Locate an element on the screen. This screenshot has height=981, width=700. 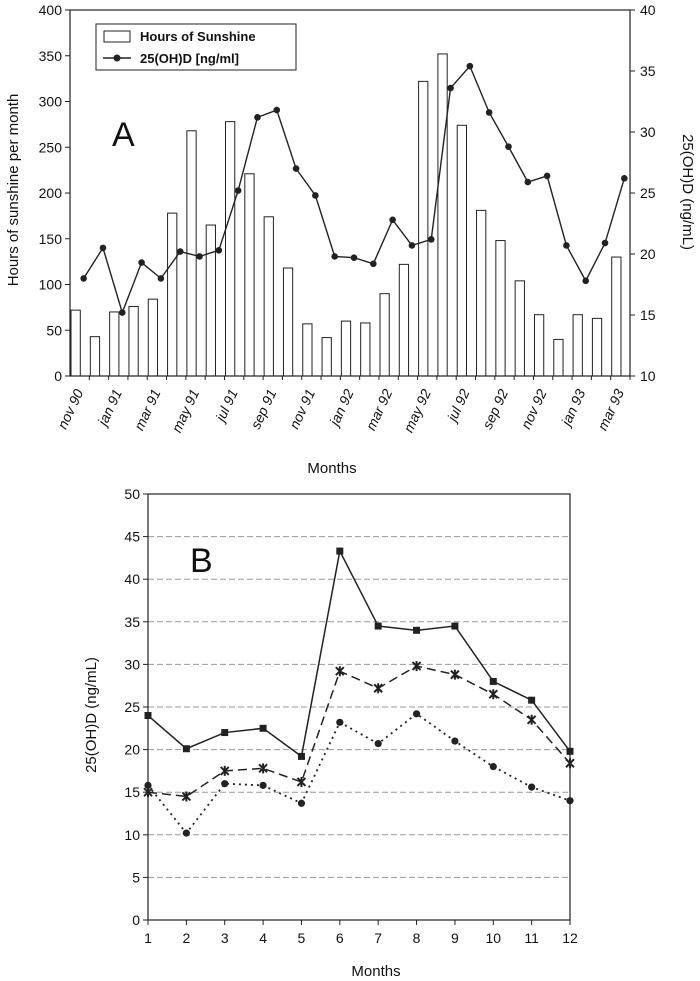
panel-a-y-tick-label: 150 is located at coordinates (51, 239).